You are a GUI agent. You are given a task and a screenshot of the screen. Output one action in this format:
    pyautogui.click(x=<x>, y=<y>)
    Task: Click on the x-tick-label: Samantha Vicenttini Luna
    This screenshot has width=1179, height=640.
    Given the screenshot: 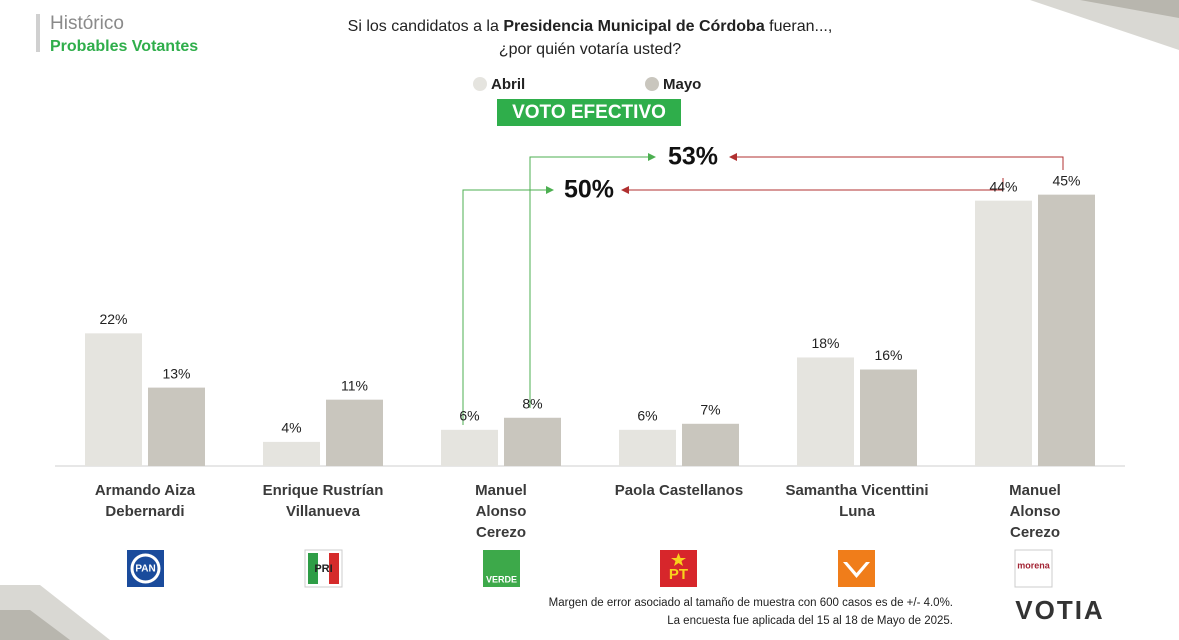 What is the action you would take?
    pyautogui.click(x=857, y=501)
    